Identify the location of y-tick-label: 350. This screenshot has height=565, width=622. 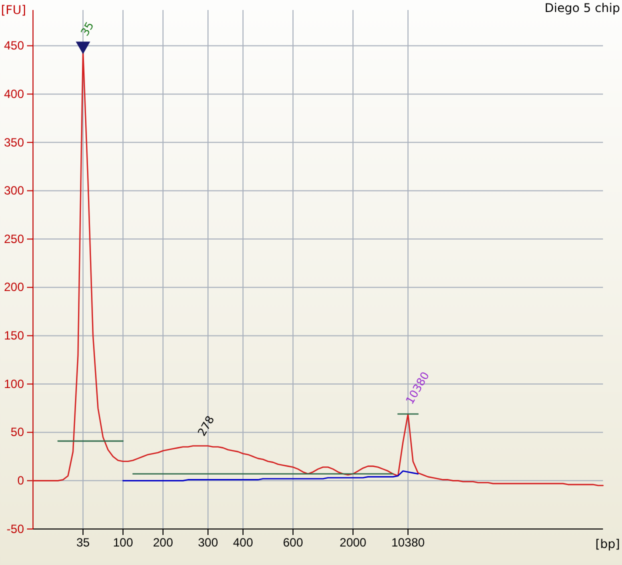
(14, 142).